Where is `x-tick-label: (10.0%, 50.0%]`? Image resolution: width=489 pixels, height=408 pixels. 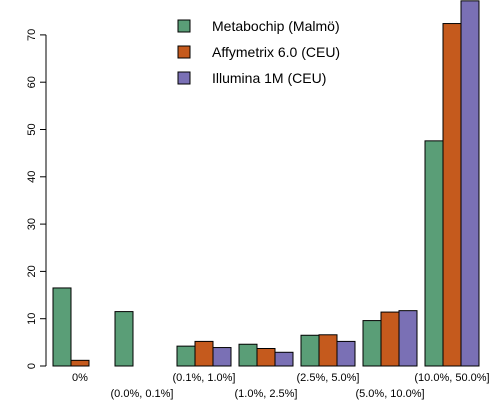 x-tick-label: (10.0%, 50.0%] is located at coordinates (451, 378).